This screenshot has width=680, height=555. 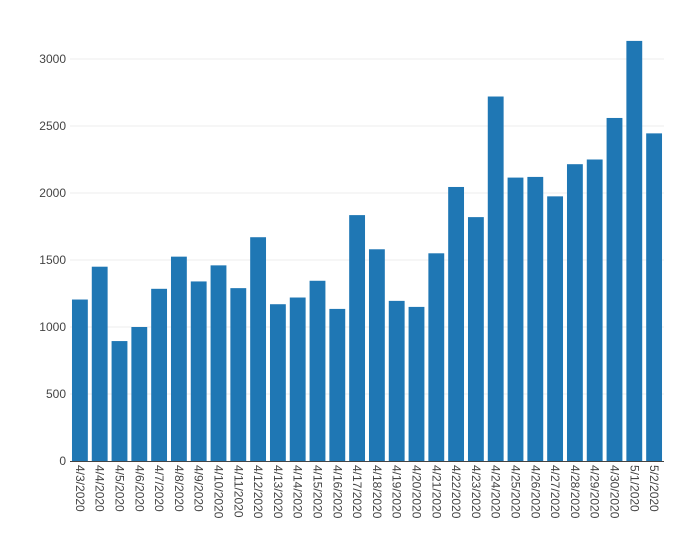 I want to click on x-tick-label: 5/1/2020, so click(x=634, y=488).